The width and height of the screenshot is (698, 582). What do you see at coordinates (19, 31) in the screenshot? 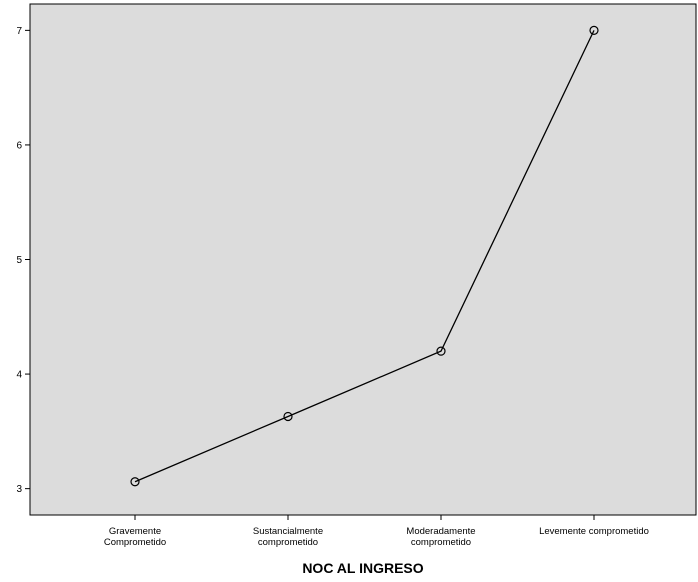
I see `y-tick-label: 7` at bounding box center [19, 31].